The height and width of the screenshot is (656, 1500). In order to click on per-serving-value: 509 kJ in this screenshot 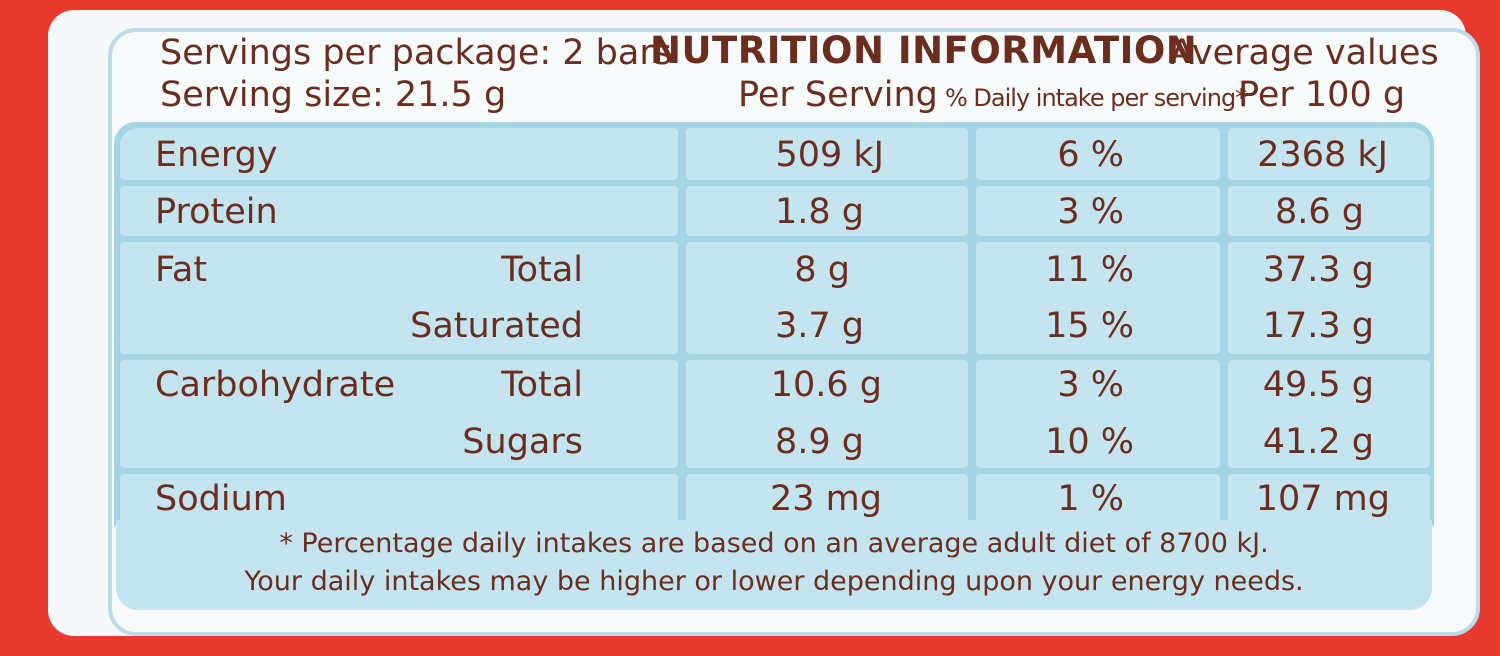, I will do `click(829, 155)`.